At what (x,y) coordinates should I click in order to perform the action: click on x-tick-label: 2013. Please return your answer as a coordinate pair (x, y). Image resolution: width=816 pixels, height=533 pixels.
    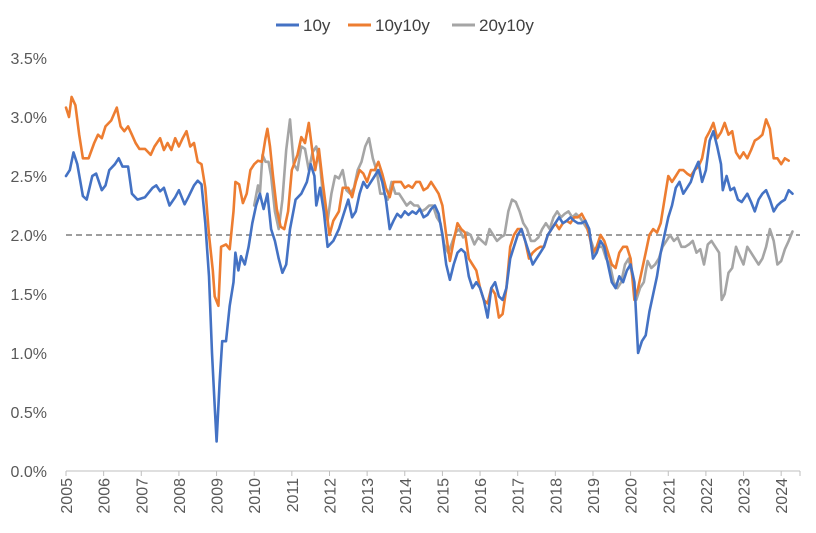
    Looking at the image, I should click on (368, 496).